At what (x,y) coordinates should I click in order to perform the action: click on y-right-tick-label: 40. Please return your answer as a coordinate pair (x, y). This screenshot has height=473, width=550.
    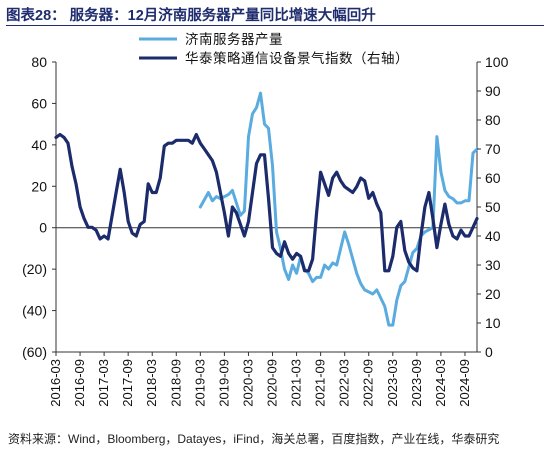
    Looking at the image, I should click on (493, 236).